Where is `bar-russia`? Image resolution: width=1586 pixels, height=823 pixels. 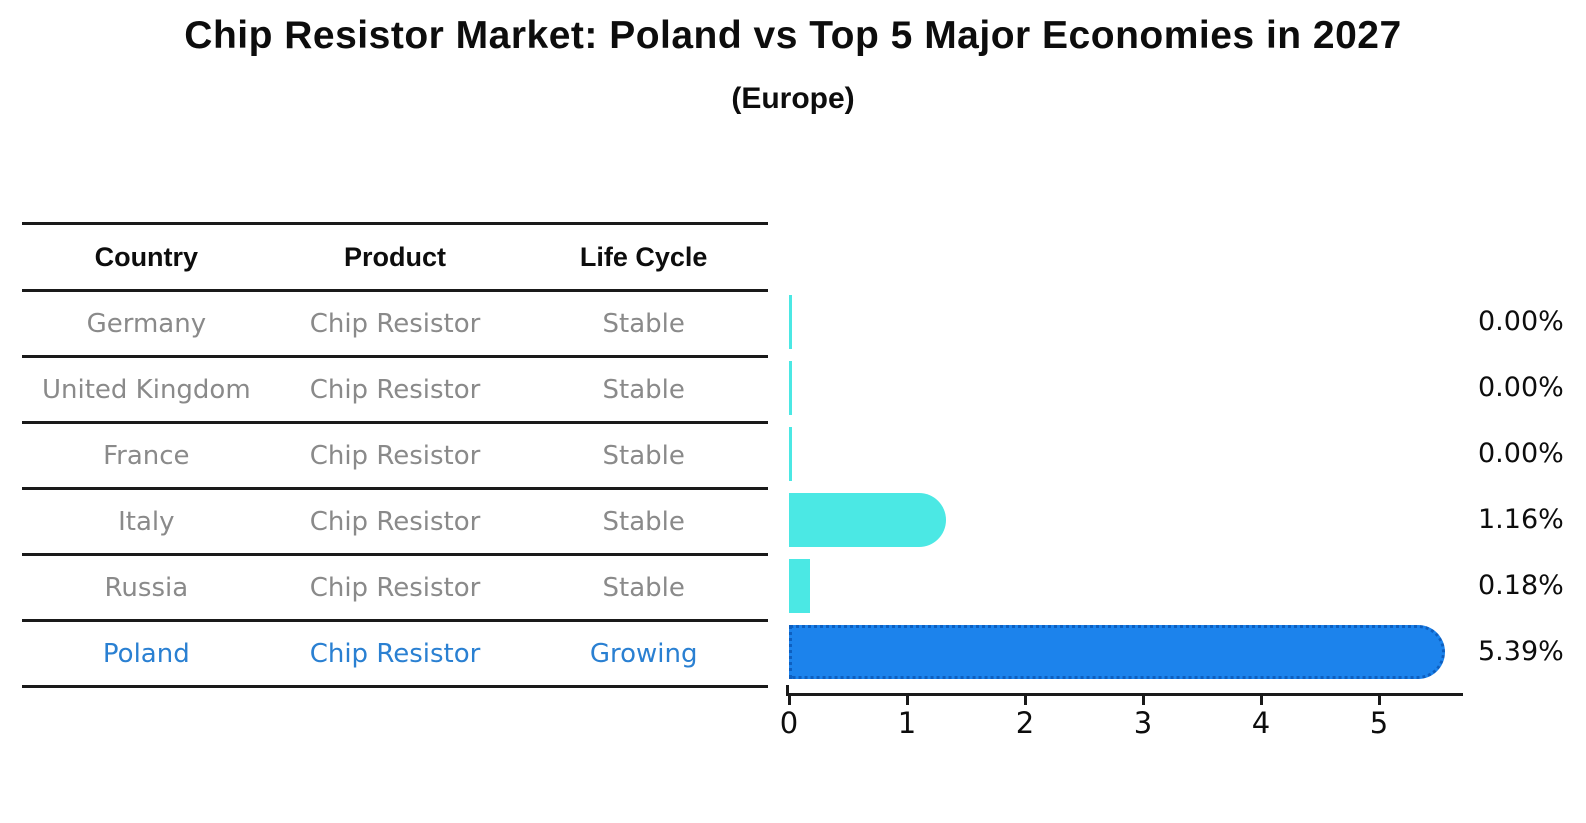
bar-russia is located at coordinates (800, 586).